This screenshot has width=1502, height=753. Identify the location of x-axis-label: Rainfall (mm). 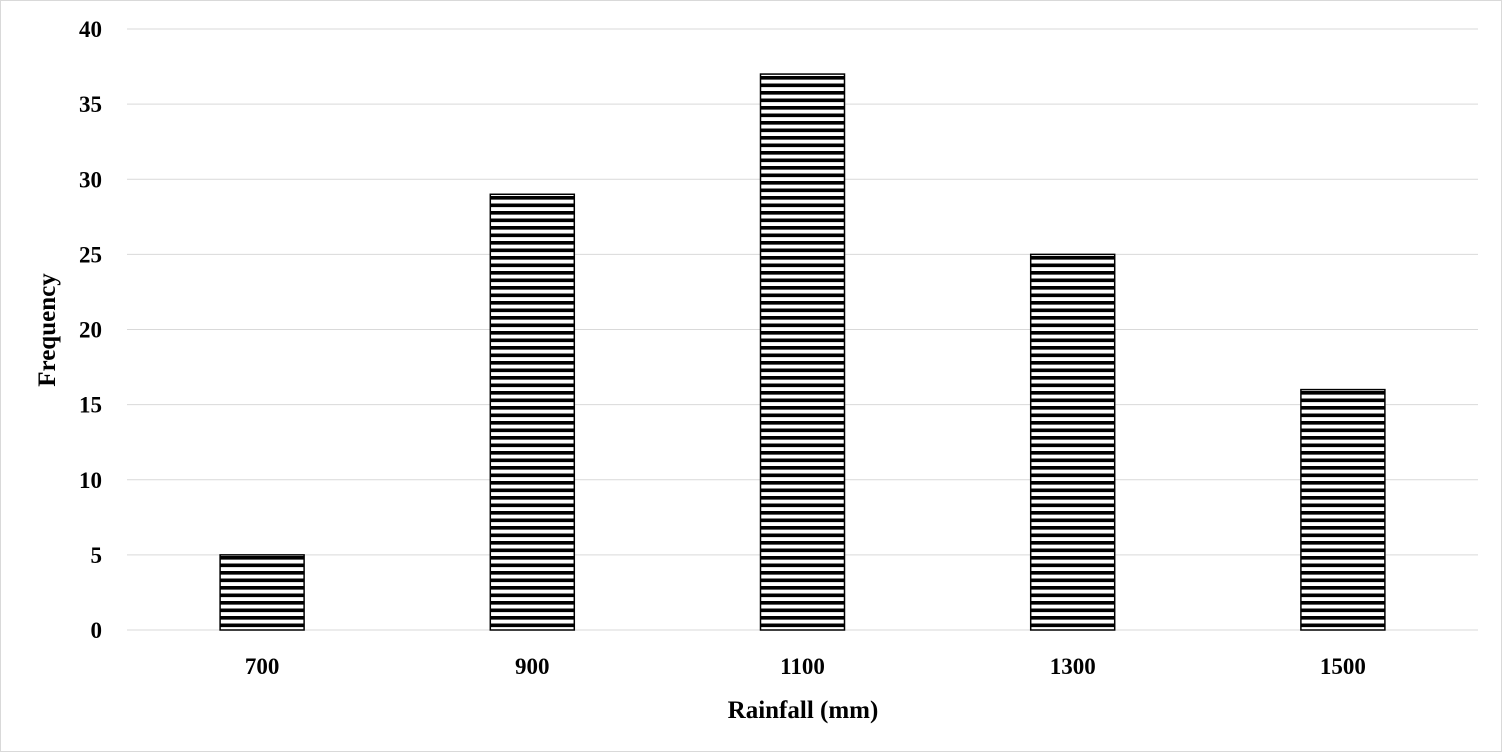
(803, 710).